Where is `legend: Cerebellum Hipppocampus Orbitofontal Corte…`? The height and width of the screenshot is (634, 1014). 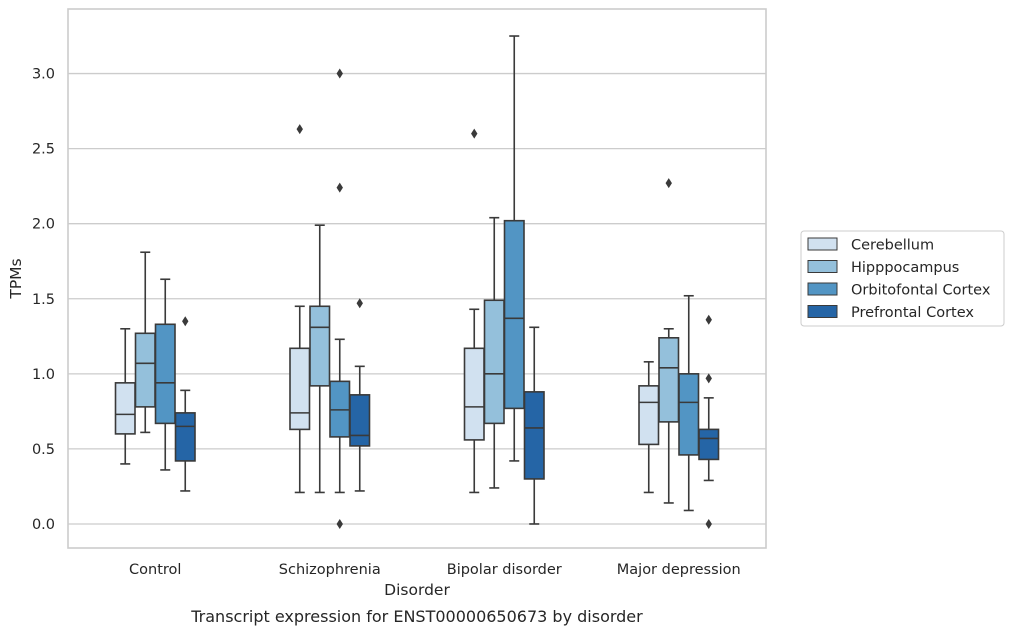 legend: Cerebellum Hipppocampus Orbitofontal Corte… is located at coordinates (902, 278).